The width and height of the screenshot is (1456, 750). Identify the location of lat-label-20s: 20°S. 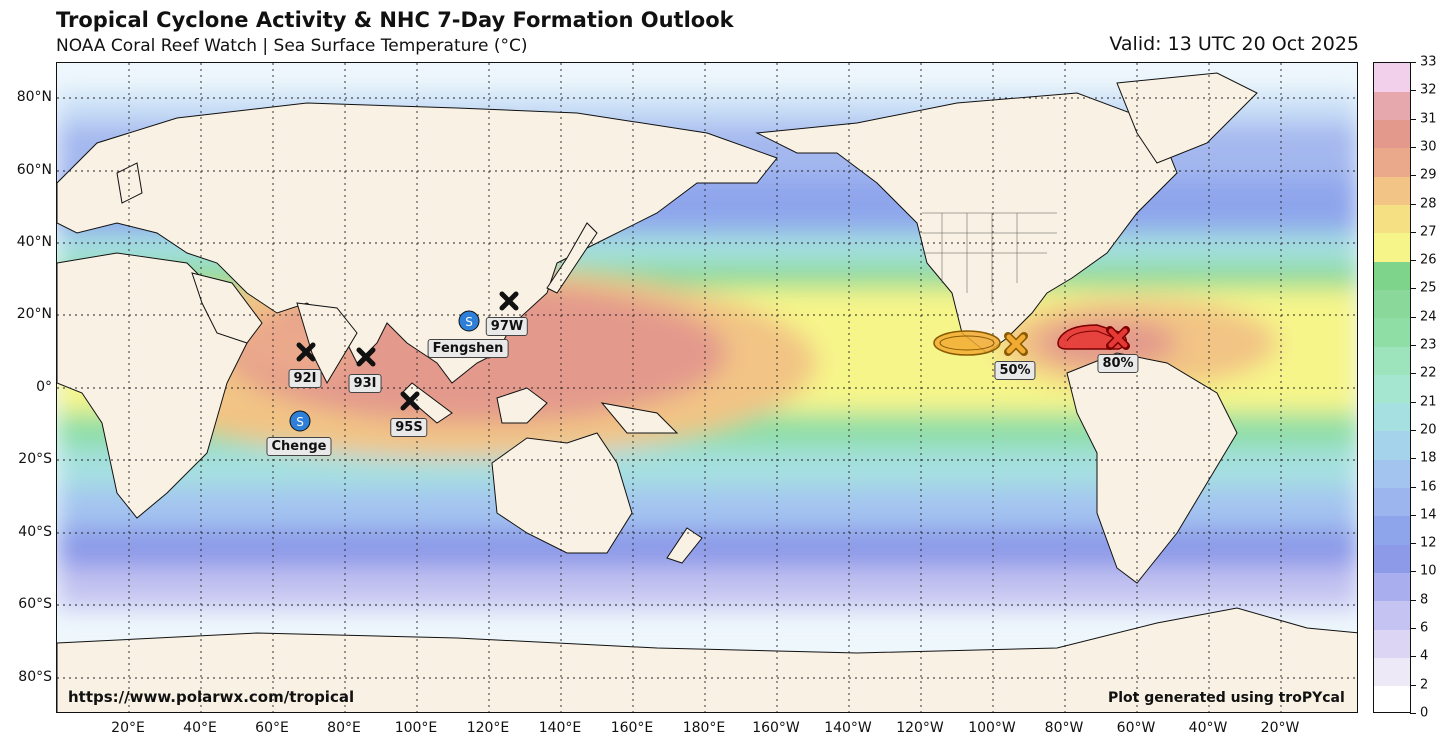
(35, 459).